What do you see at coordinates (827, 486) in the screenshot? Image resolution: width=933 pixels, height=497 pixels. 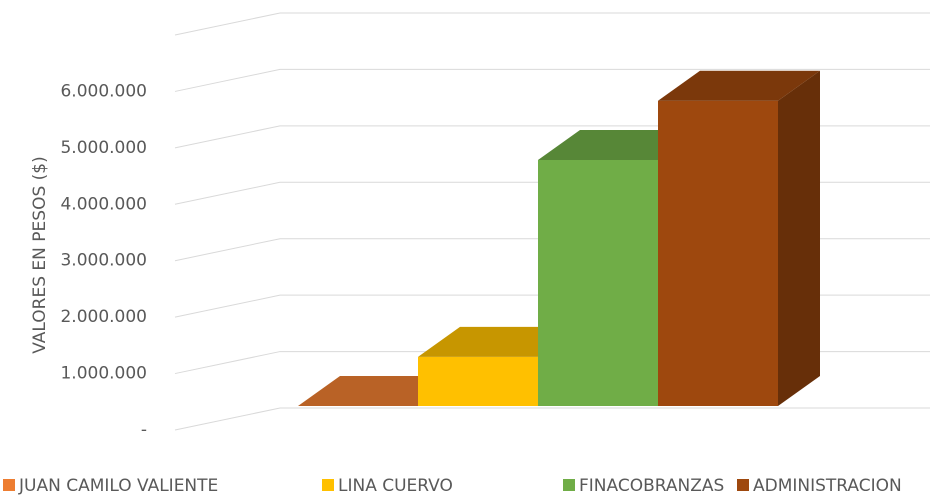 I see `legend-label: ADMINISTRACION` at bounding box center [827, 486].